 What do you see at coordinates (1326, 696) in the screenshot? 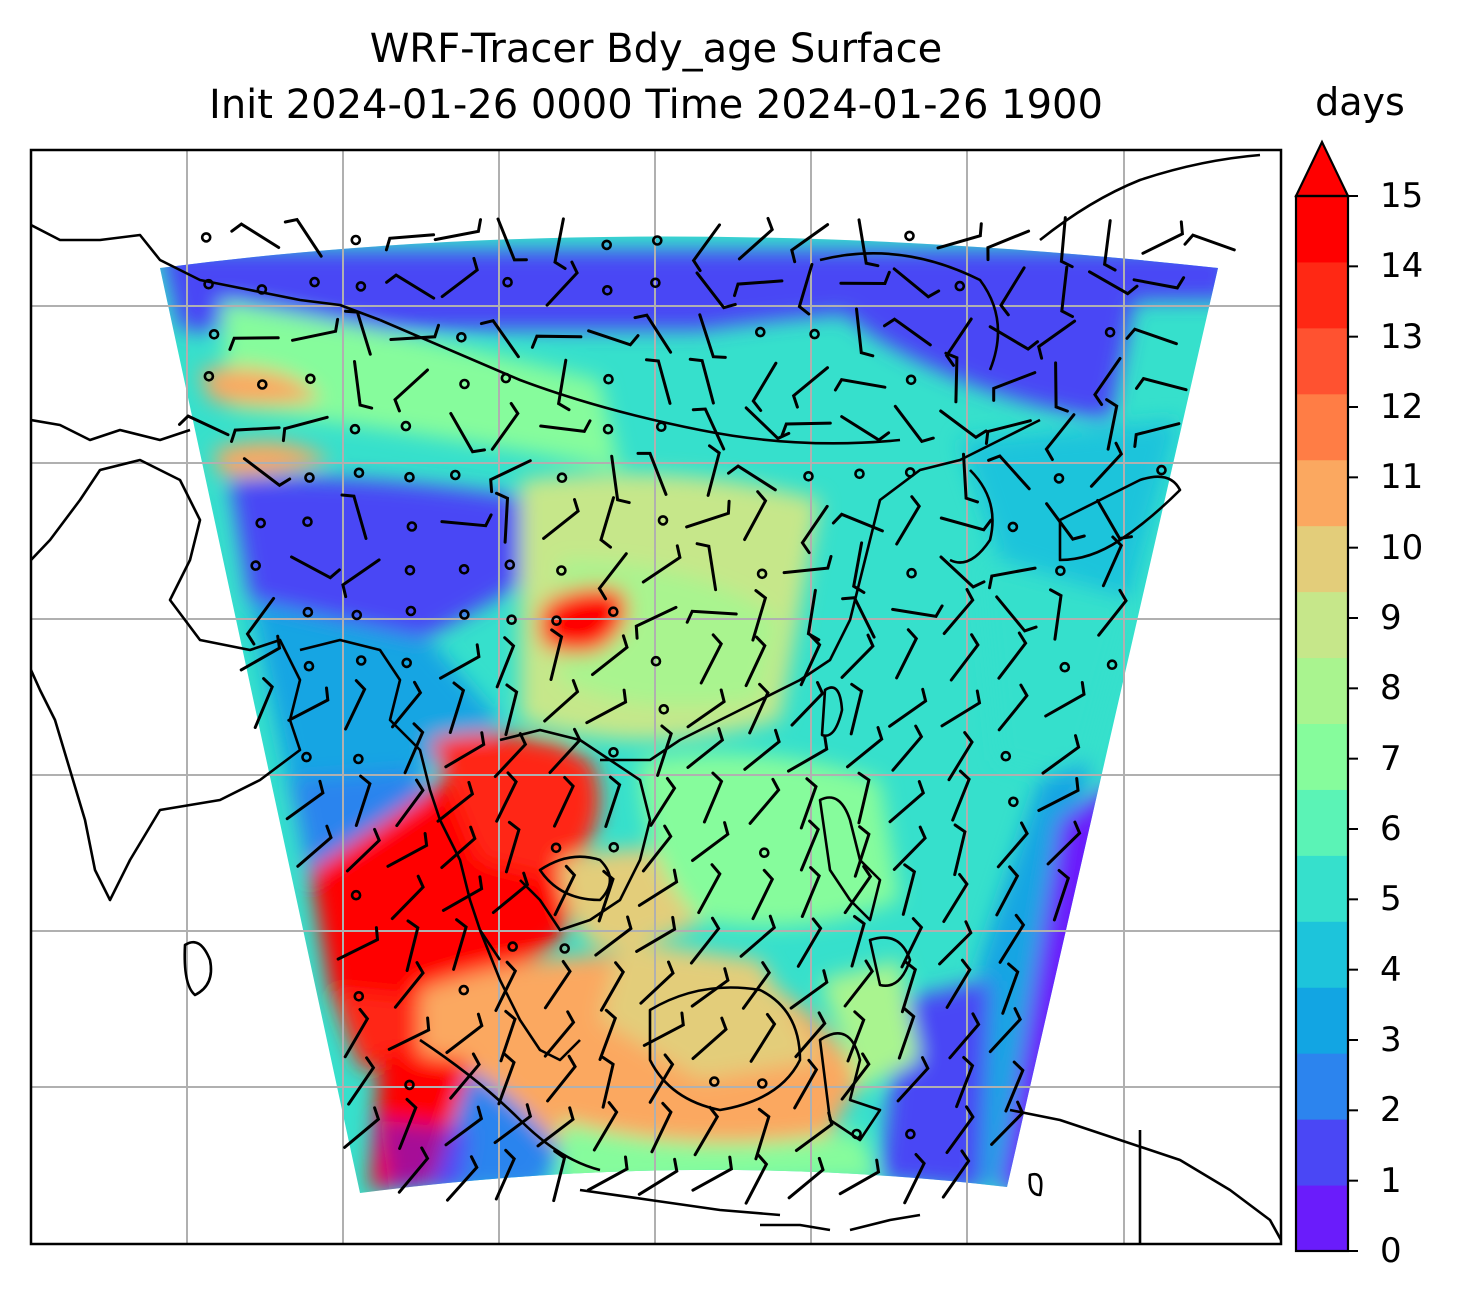
I see `colorbar` at bounding box center [1326, 696].